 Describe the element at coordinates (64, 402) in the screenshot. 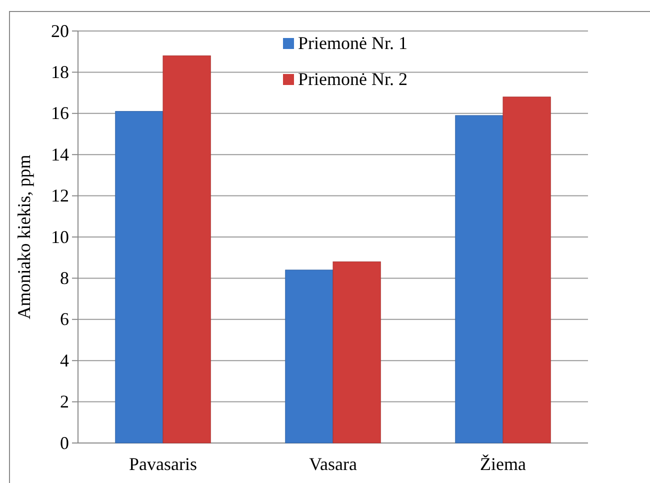

I see `y-tick-label: 2` at that location.